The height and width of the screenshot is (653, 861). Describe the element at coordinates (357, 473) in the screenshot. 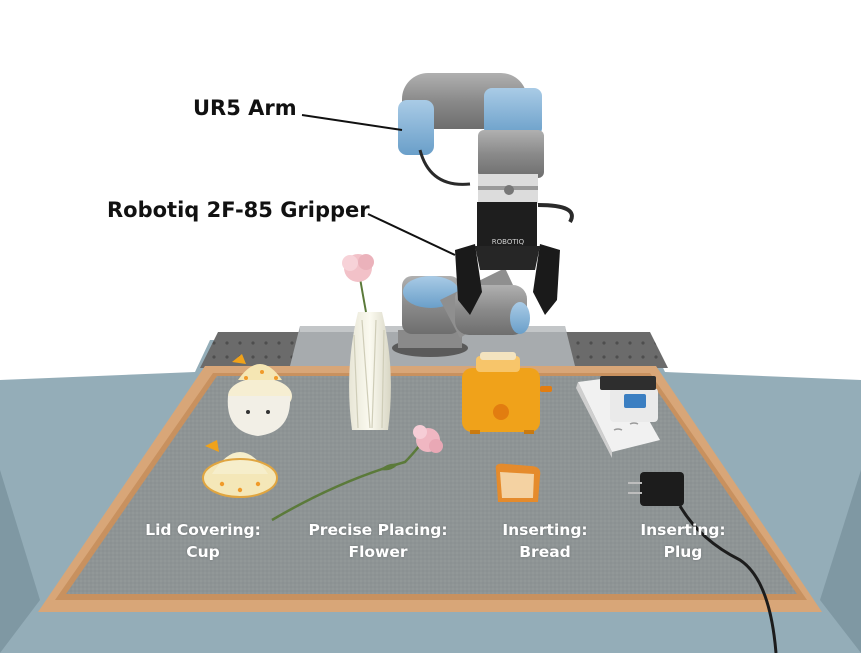

I see `flower` at that location.